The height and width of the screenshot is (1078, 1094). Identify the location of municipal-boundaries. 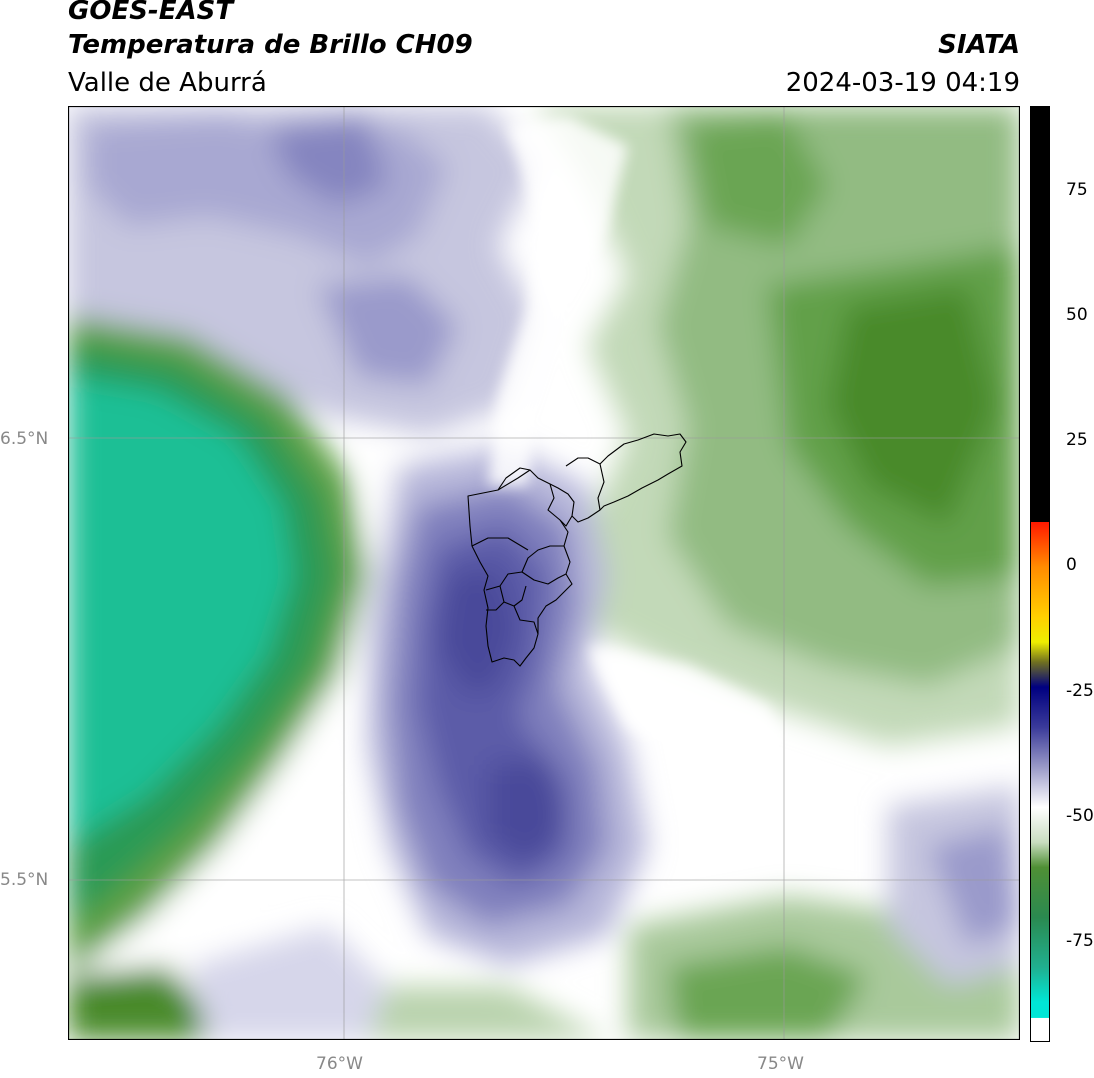
(577, 550).